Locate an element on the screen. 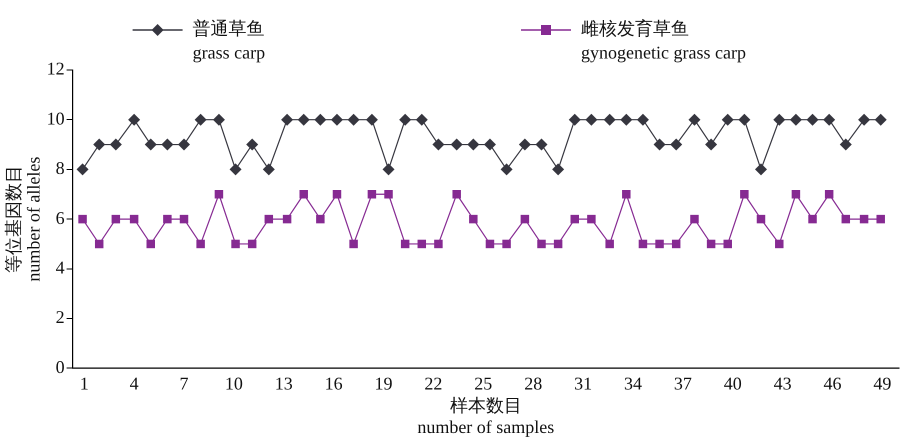 This screenshot has width=919, height=439. legend-label: 雌核发育草鱼 gynogenetic grass carp is located at coordinates (663, 40).